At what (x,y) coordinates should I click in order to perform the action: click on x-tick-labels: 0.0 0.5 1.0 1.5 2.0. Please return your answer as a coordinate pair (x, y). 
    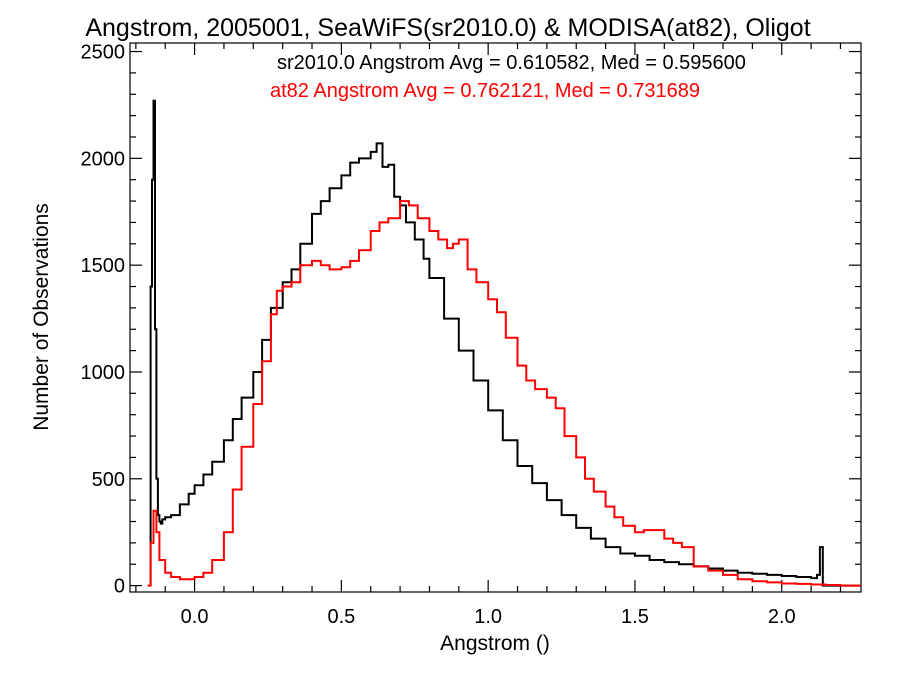
    Looking at the image, I should click on (488, 617).